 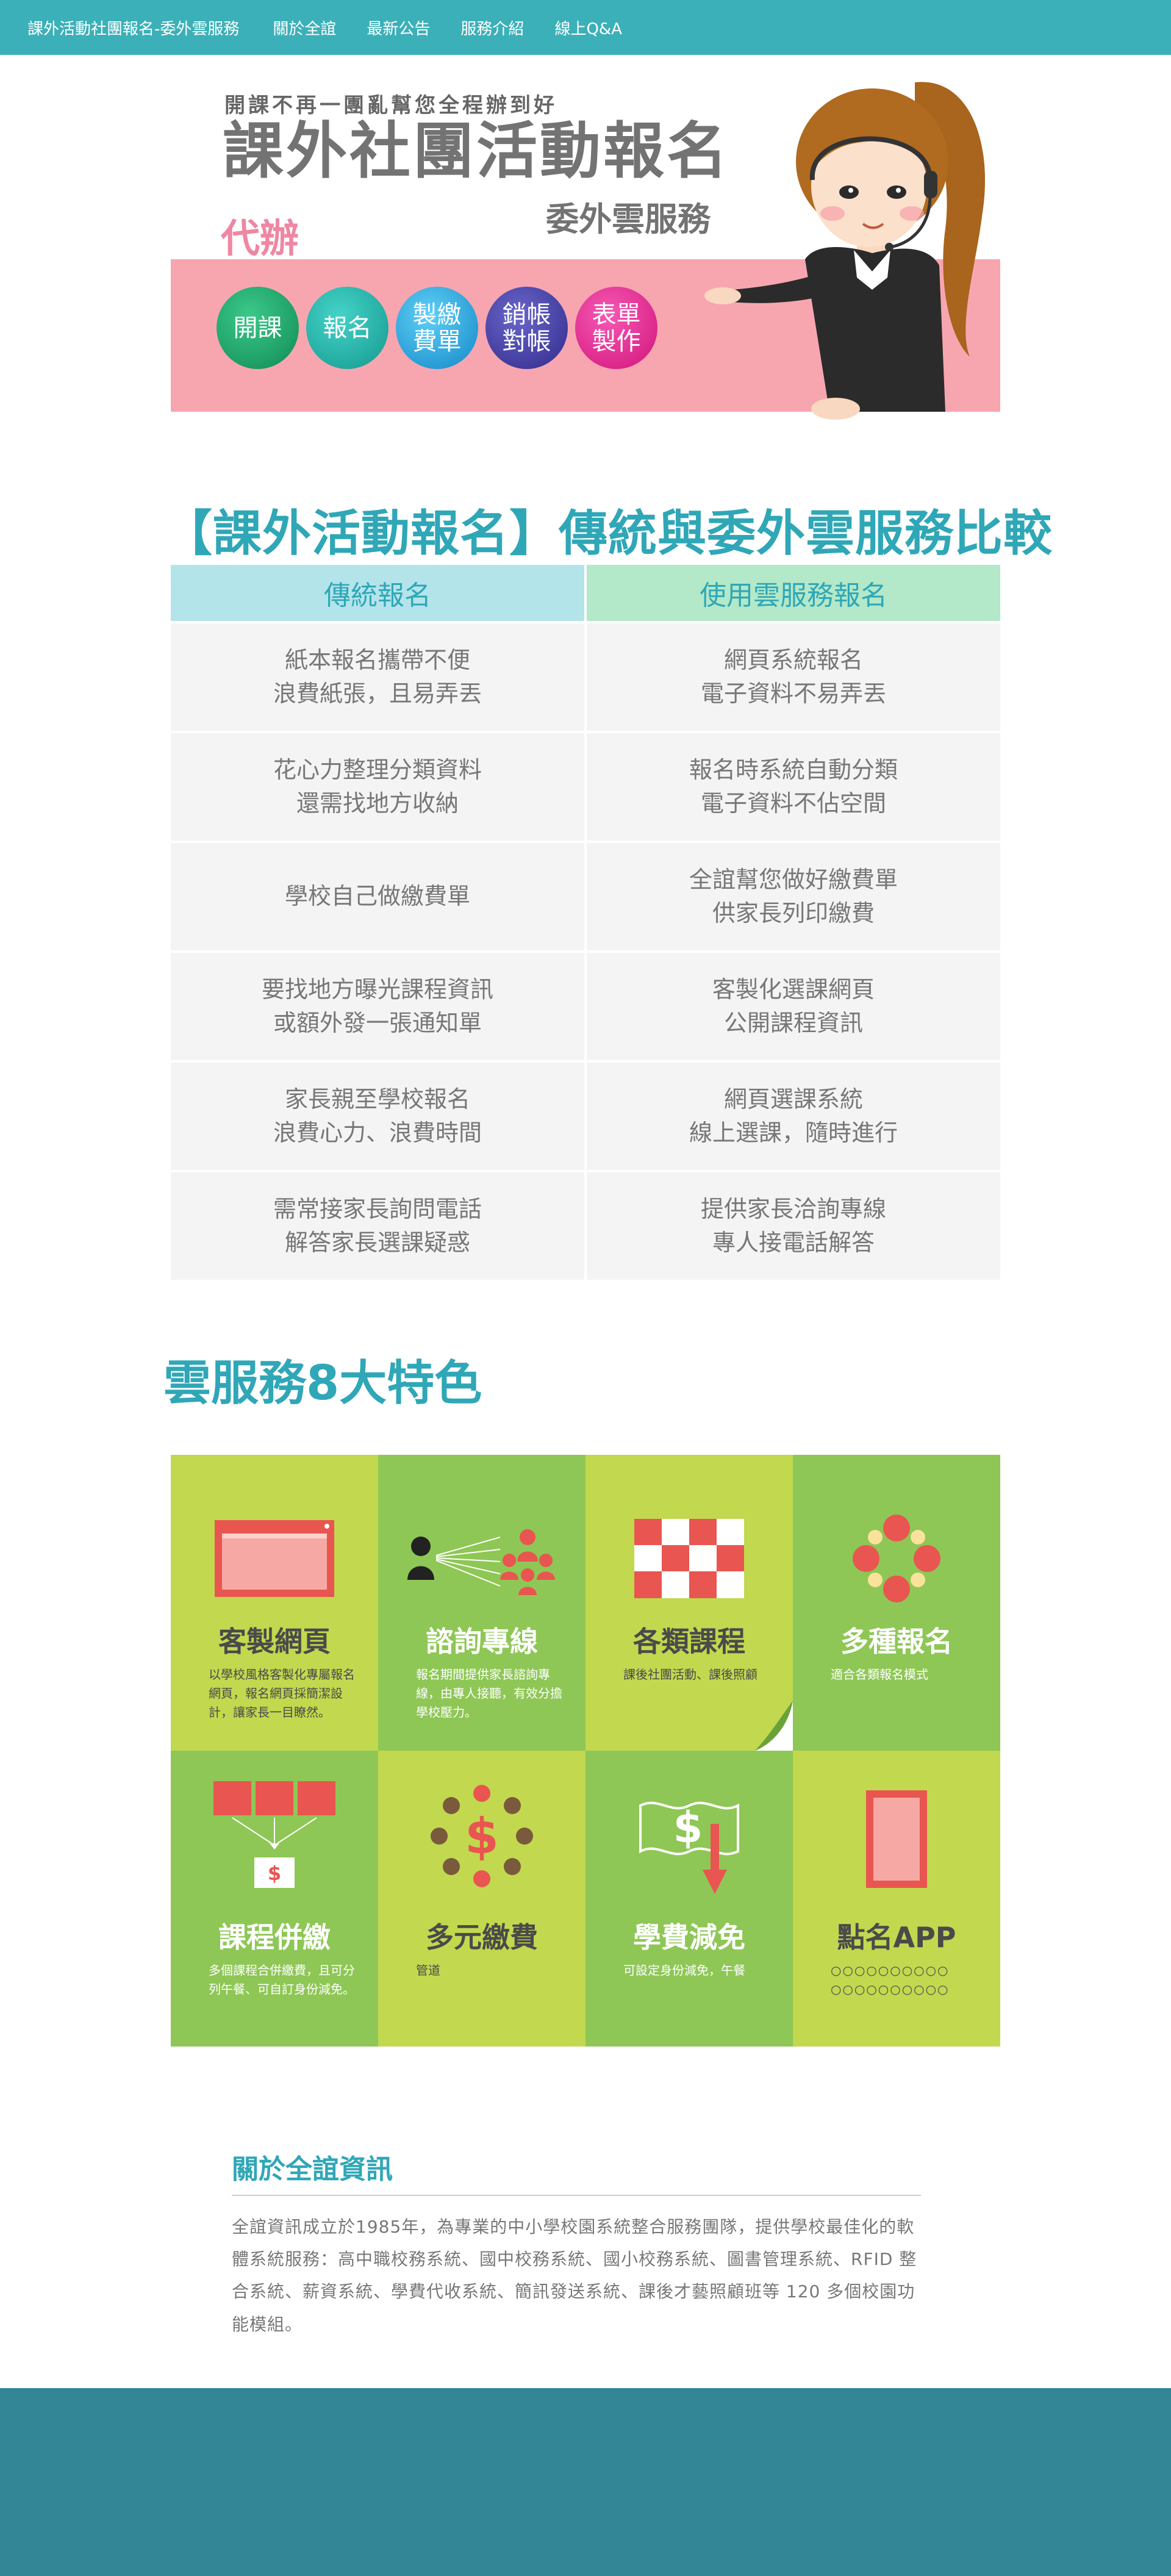 What do you see at coordinates (274, 1559) in the screenshot?
I see `webpage-icon` at bounding box center [274, 1559].